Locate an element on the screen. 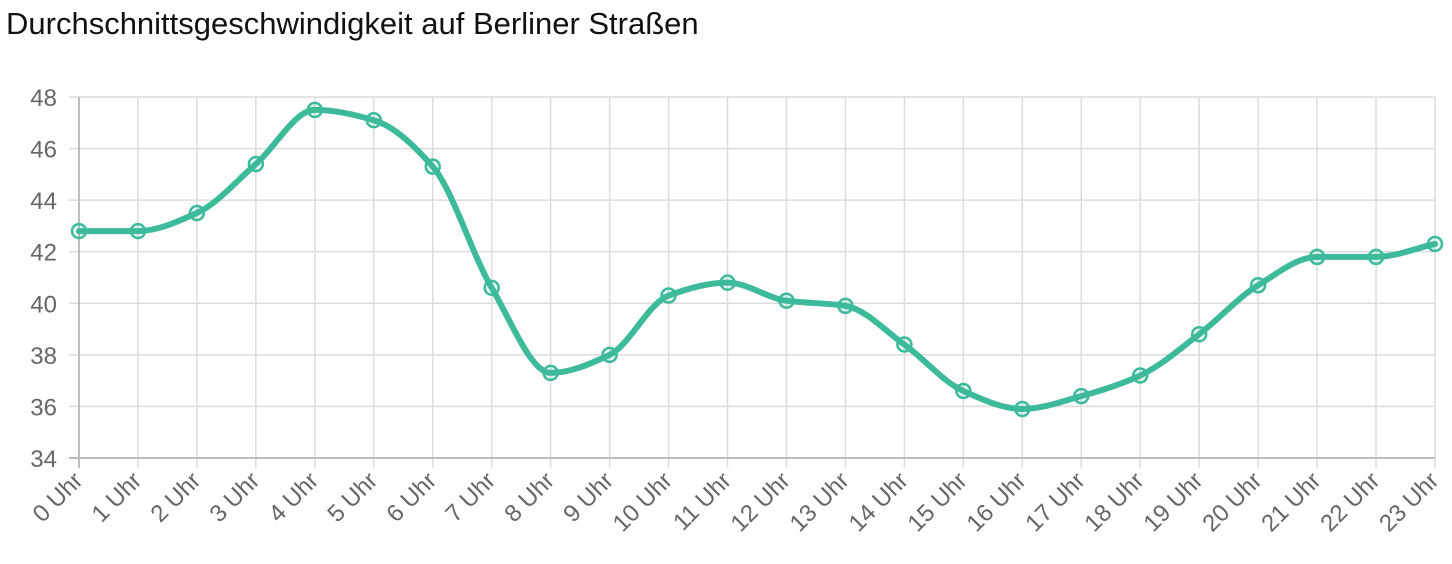 This screenshot has height=564, width=1452. y-tick-label: 34 is located at coordinates (43, 459).